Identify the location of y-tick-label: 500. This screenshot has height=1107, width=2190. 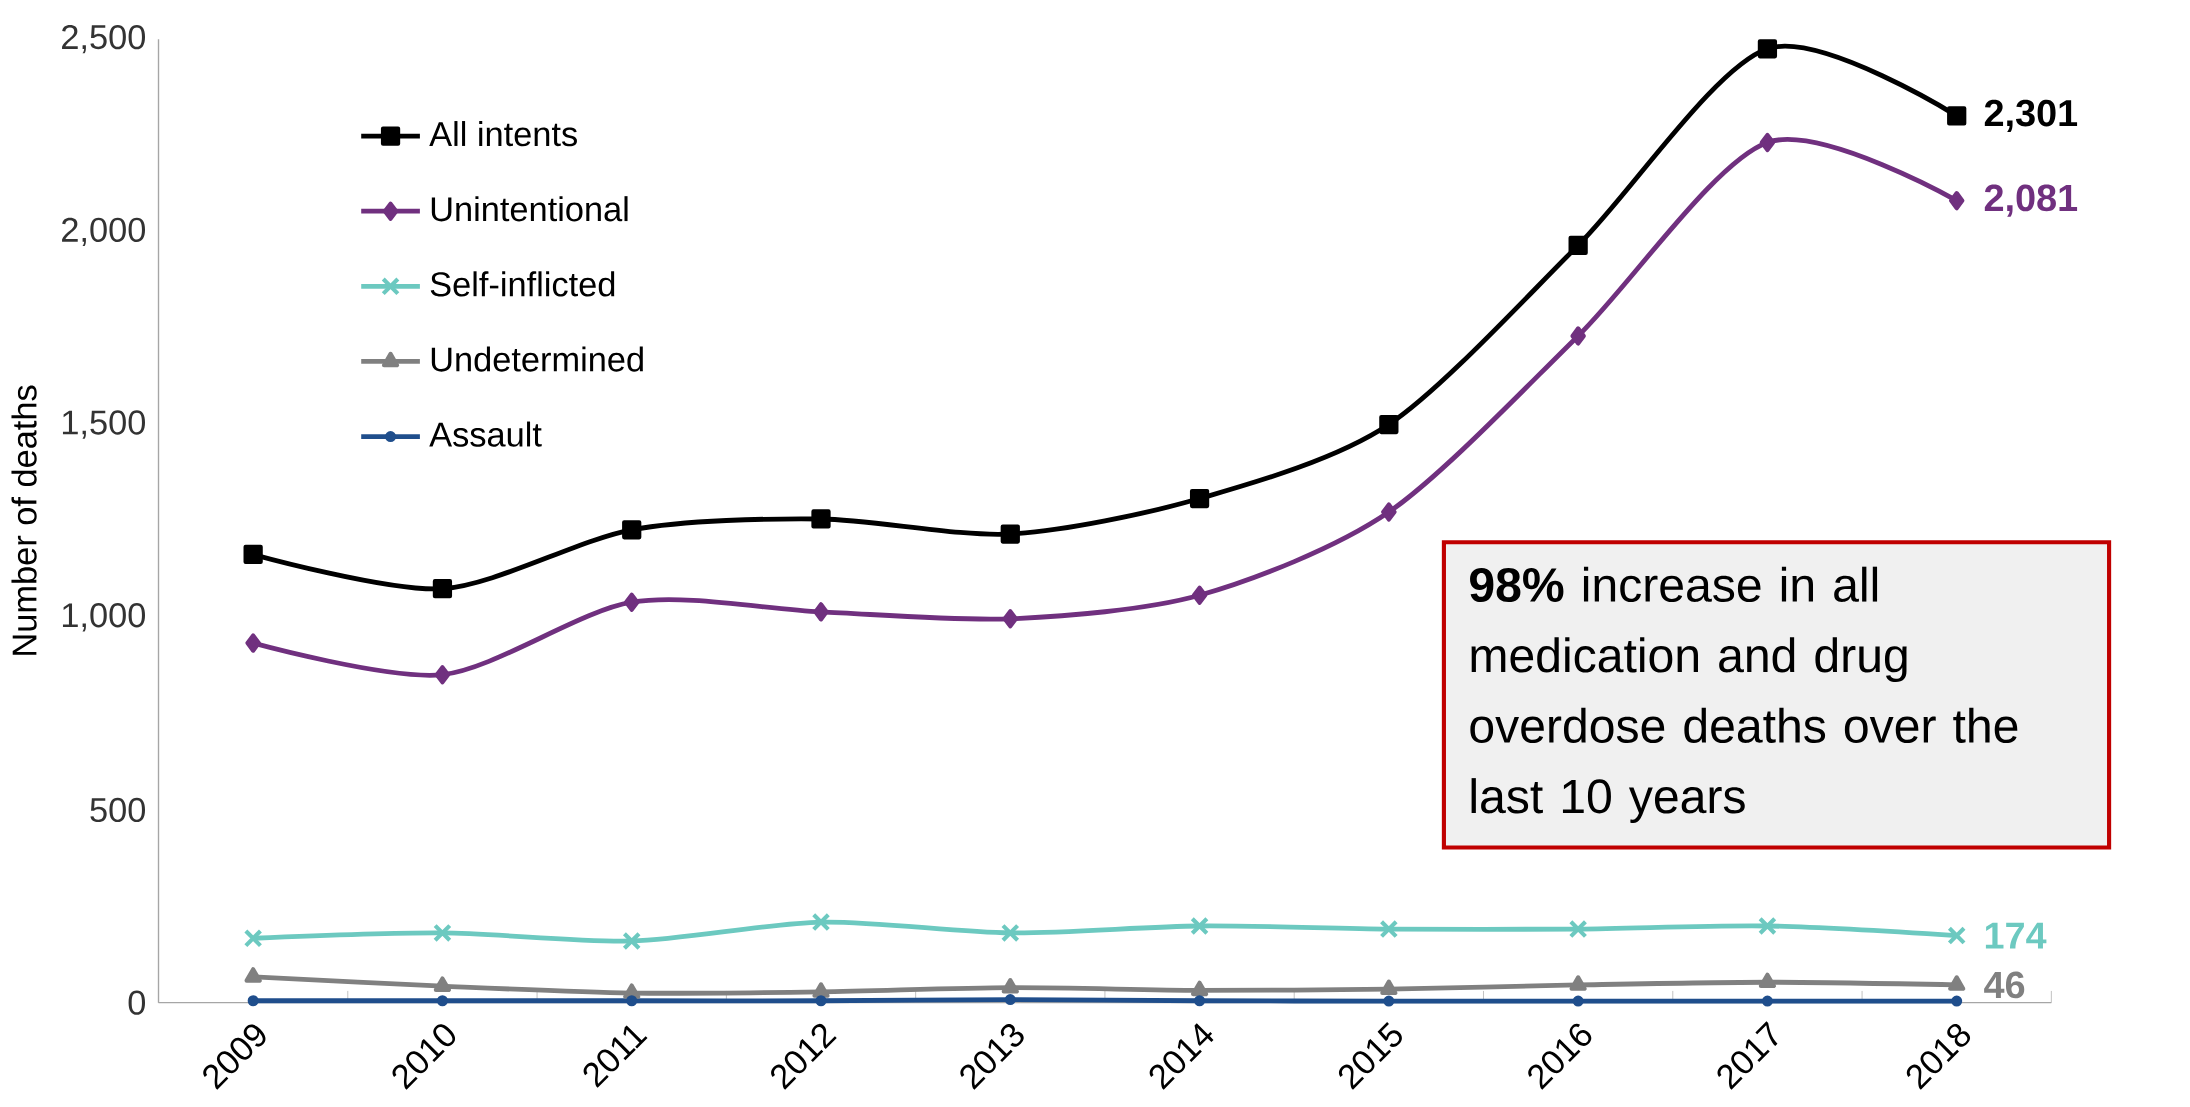
(118, 809).